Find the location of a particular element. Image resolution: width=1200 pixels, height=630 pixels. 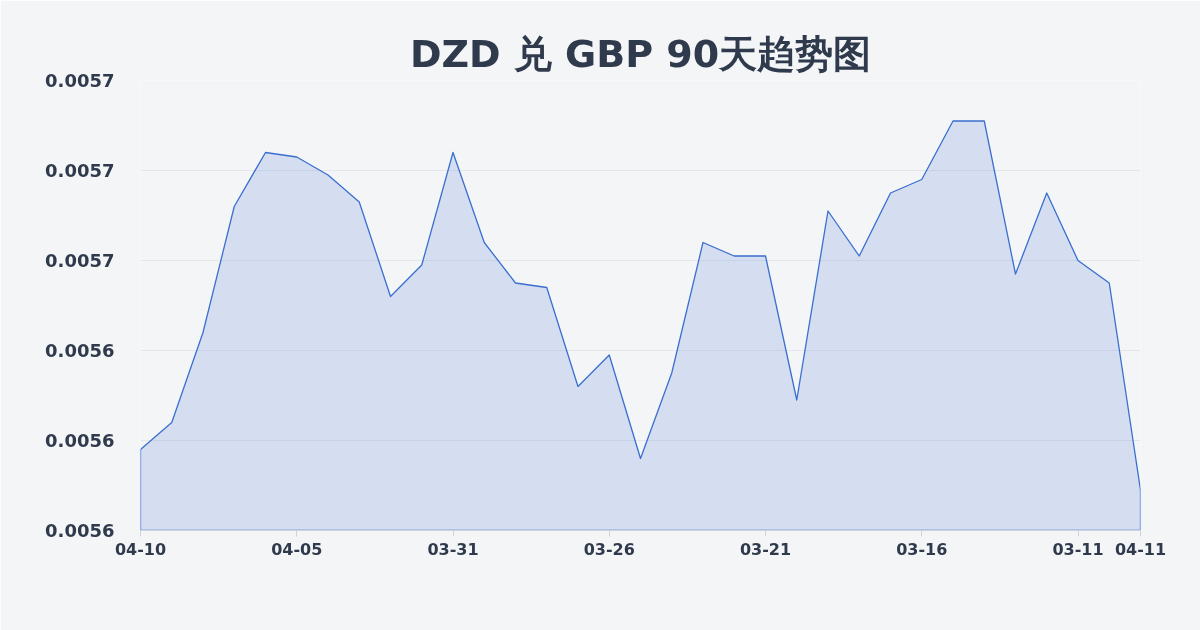

x-tick-label: 04-05 is located at coordinates (297, 549).